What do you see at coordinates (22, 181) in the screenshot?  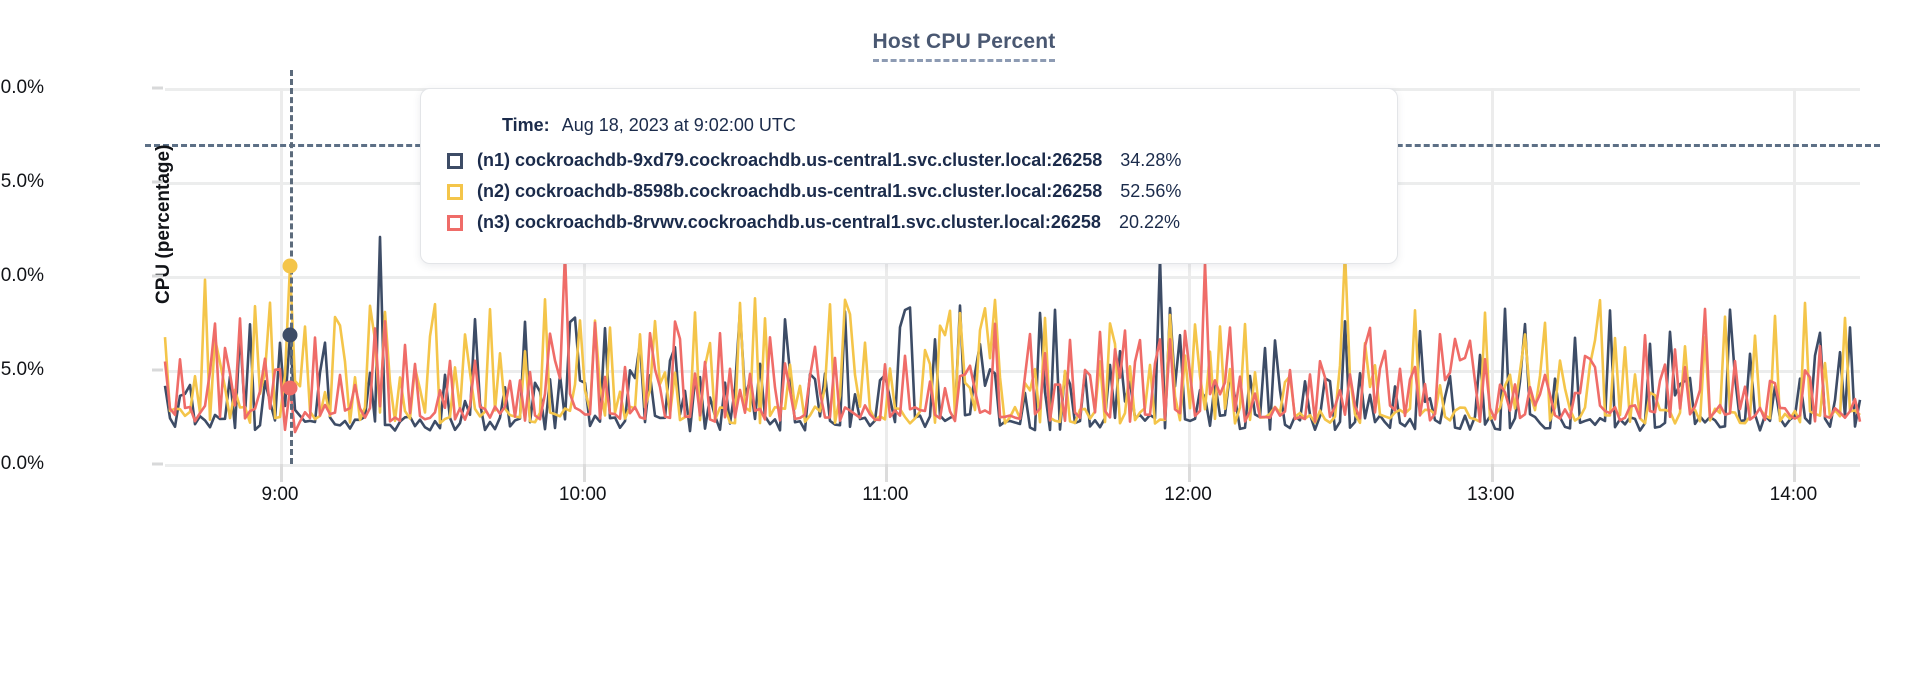 I see `y-tick-label: 75.0%` at bounding box center [22, 181].